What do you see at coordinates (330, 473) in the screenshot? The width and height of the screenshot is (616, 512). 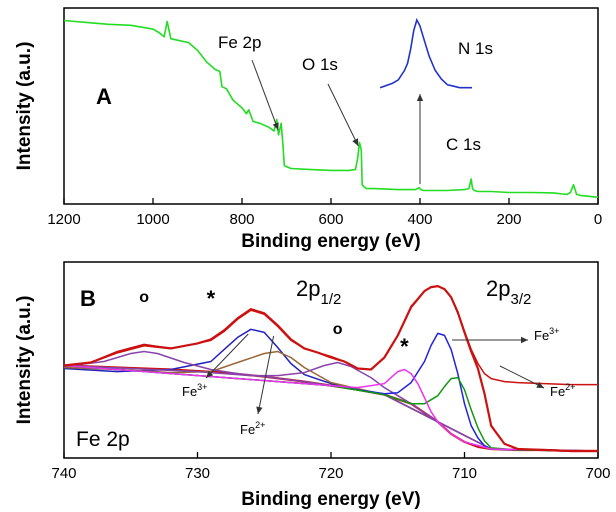 I see `x-tick-label: 720` at bounding box center [330, 473].